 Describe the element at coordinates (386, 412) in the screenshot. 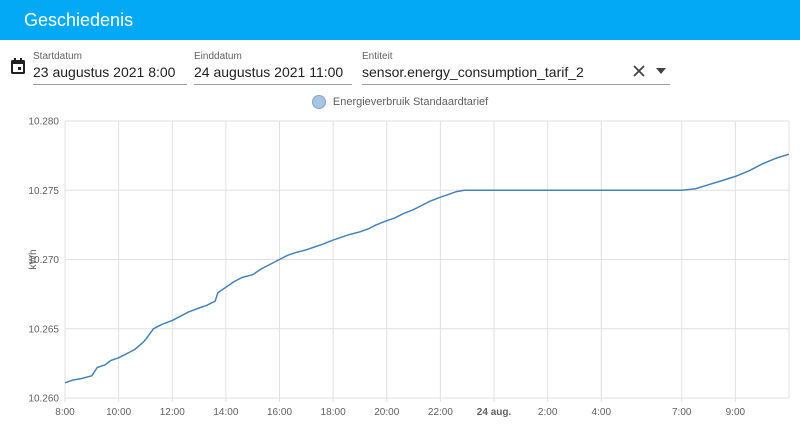

I see `x-tick-label: 20:00` at that location.